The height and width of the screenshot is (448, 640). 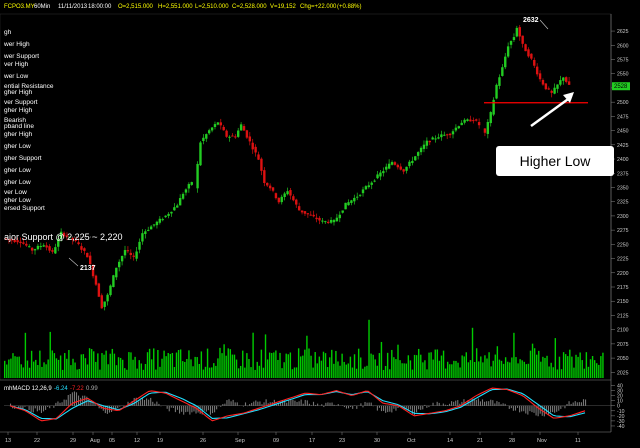 I want to click on price-tick-label: 2350, so click(x=623, y=188).